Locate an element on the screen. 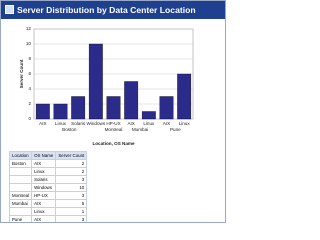 This screenshot has width=320, height=240. y-tick-label: 6 is located at coordinates (29, 73).